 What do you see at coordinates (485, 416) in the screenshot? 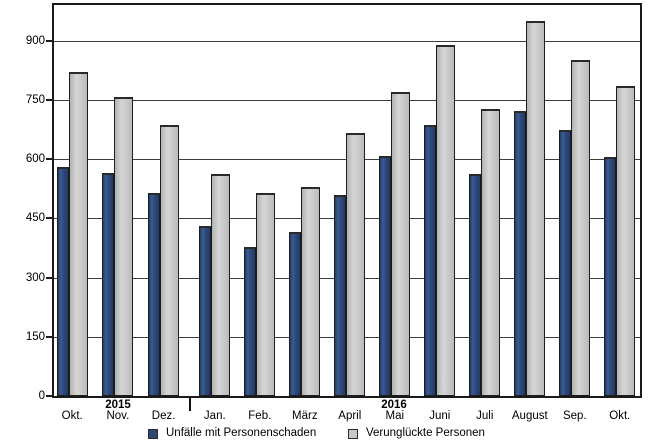
I see `x-tick-label-9: Juli` at bounding box center [485, 416].